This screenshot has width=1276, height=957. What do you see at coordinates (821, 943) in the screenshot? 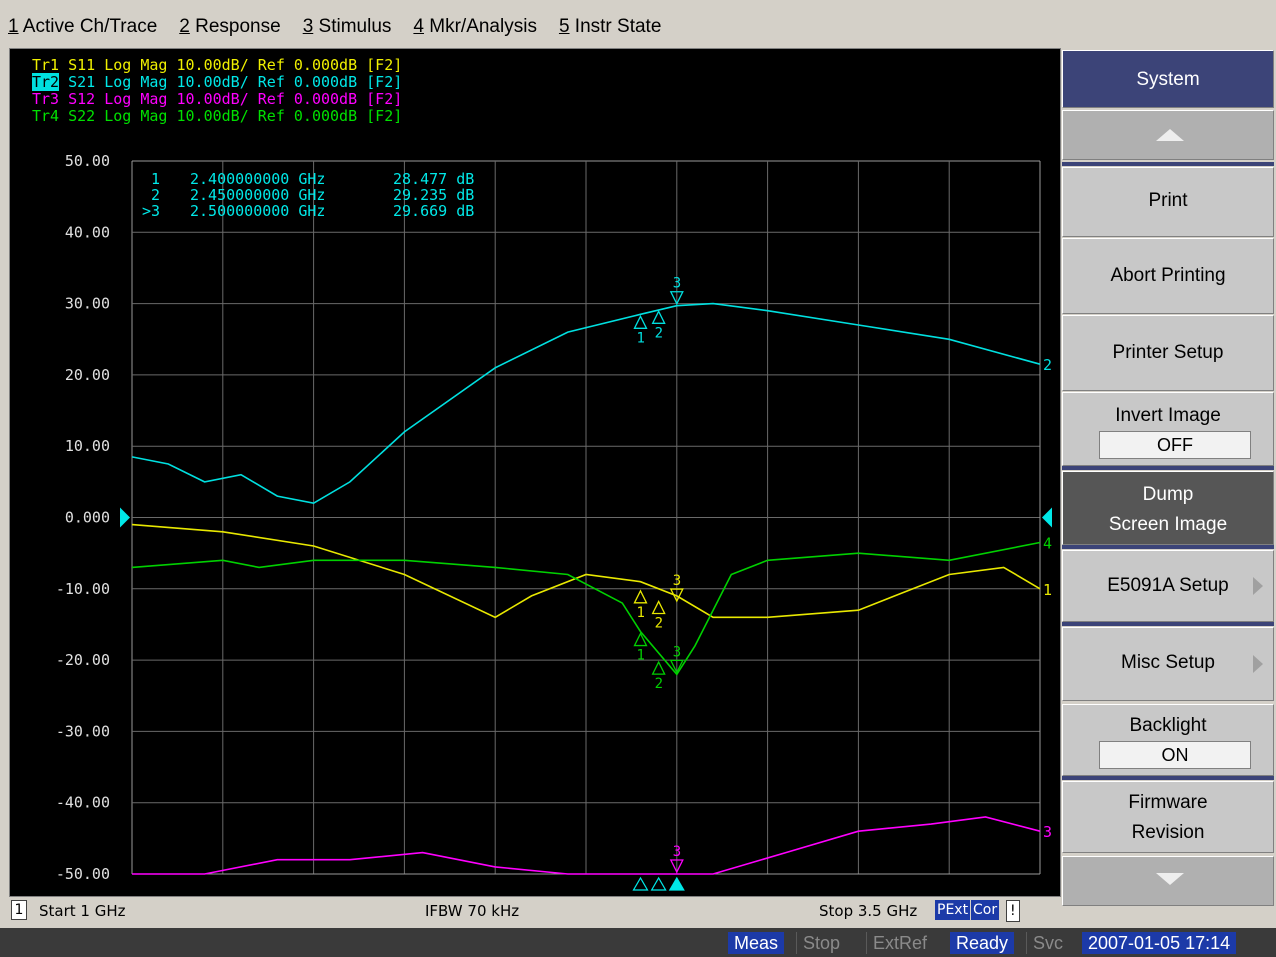
I see `status-stop: Stop` at bounding box center [821, 943].